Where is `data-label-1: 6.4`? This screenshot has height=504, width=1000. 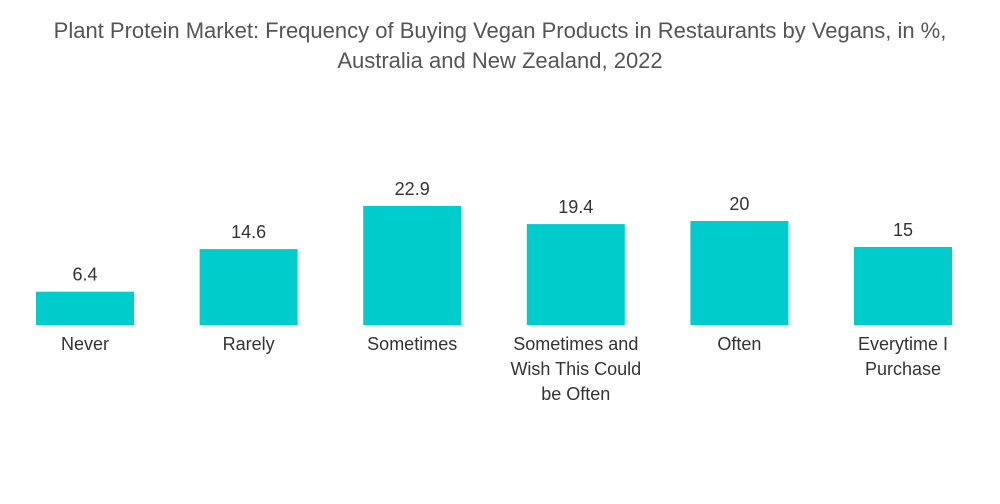 data-label-1: 6.4 is located at coordinates (84, 275).